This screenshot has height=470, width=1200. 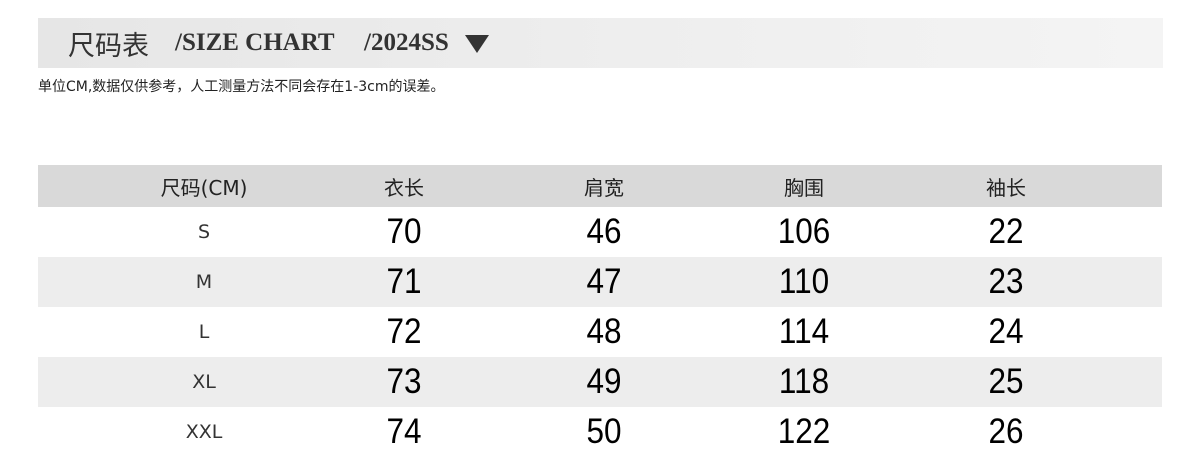 I want to click on measurement-note: 单位CM,数据仅供参考，人工测量方法不同会存在1-3cm的误差。, so click(x=241, y=87).